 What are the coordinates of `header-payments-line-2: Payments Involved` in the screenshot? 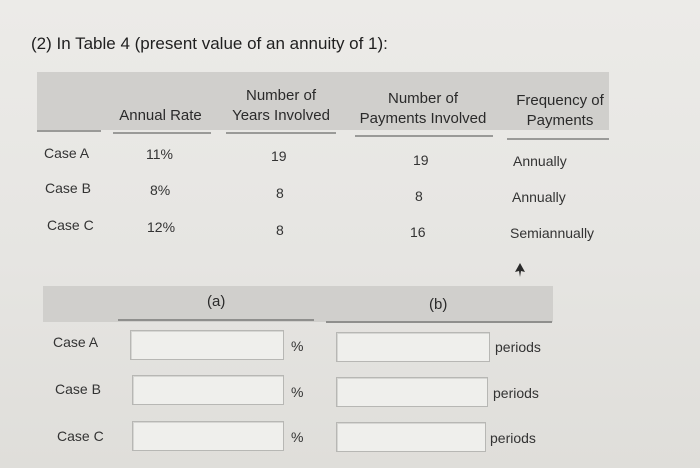 It's located at (423, 118).